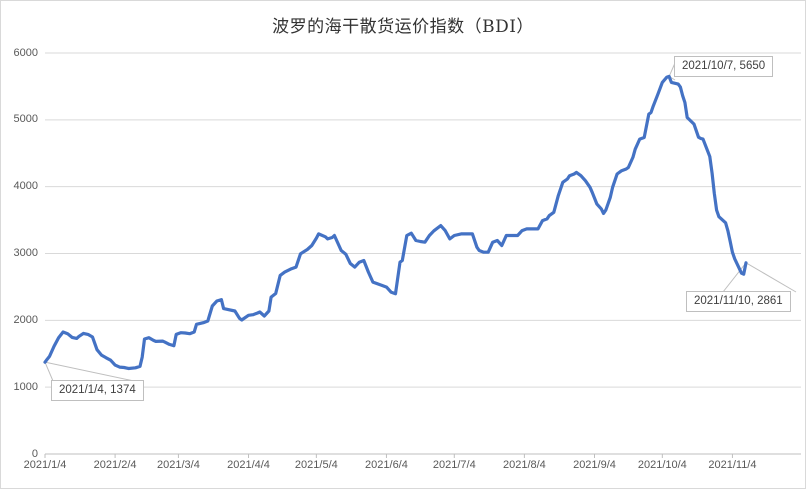 The image size is (806, 489). Describe the element at coordinates (724, 66) in the screenshot. I see `annotation-callout-peak: 2021/10/7, 5650` at that location.